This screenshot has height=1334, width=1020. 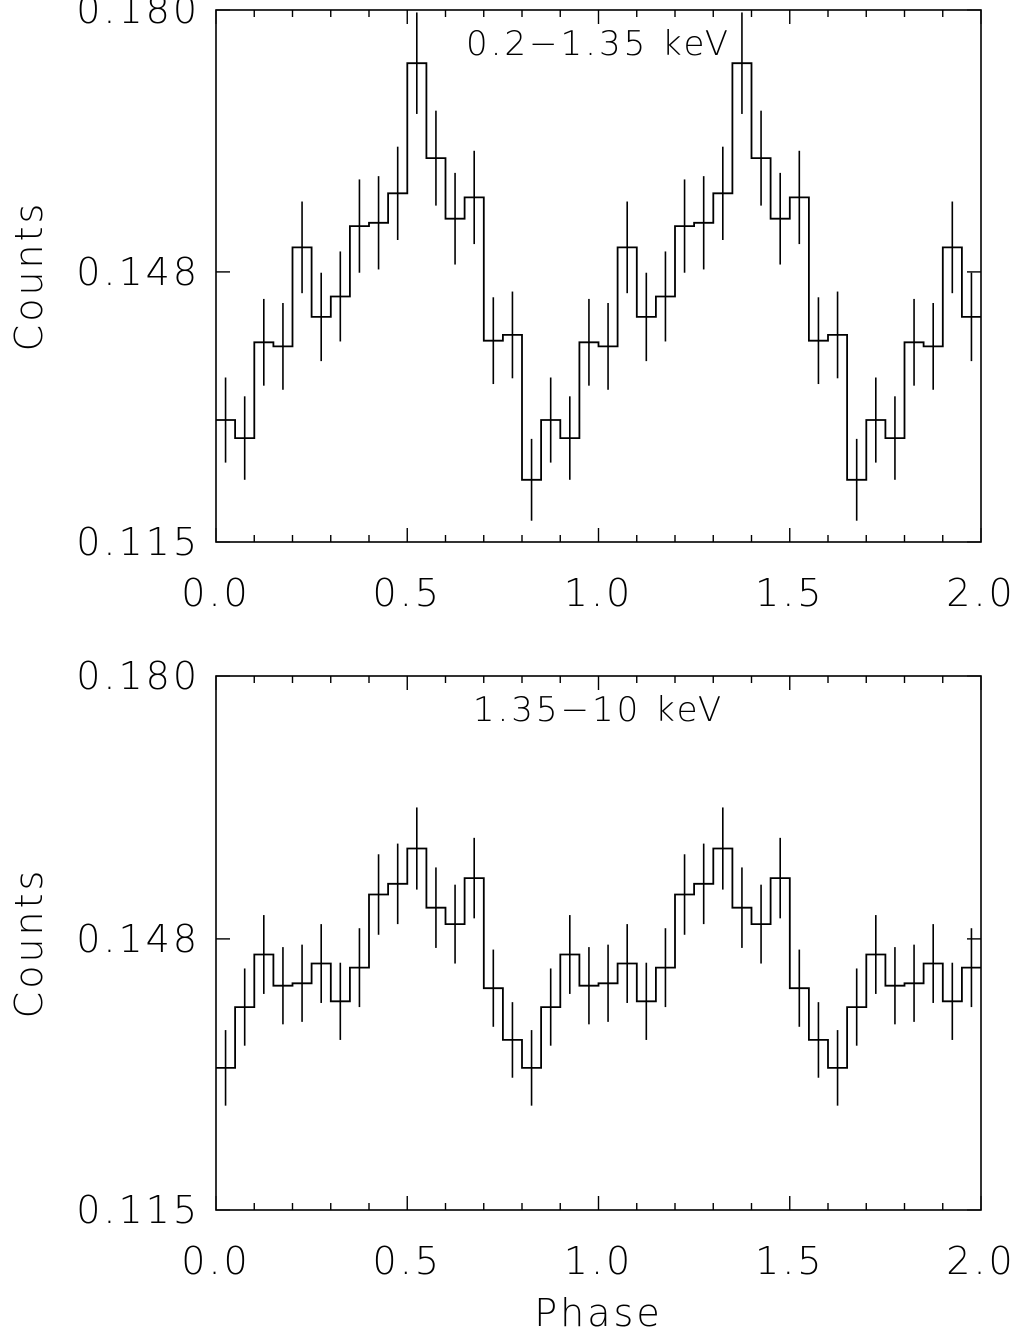 What do you see at coordinates (598, 710) in the screenshot?
I see `energy-band-label: 1.35−10 keV` at bounding box center [598, 710].